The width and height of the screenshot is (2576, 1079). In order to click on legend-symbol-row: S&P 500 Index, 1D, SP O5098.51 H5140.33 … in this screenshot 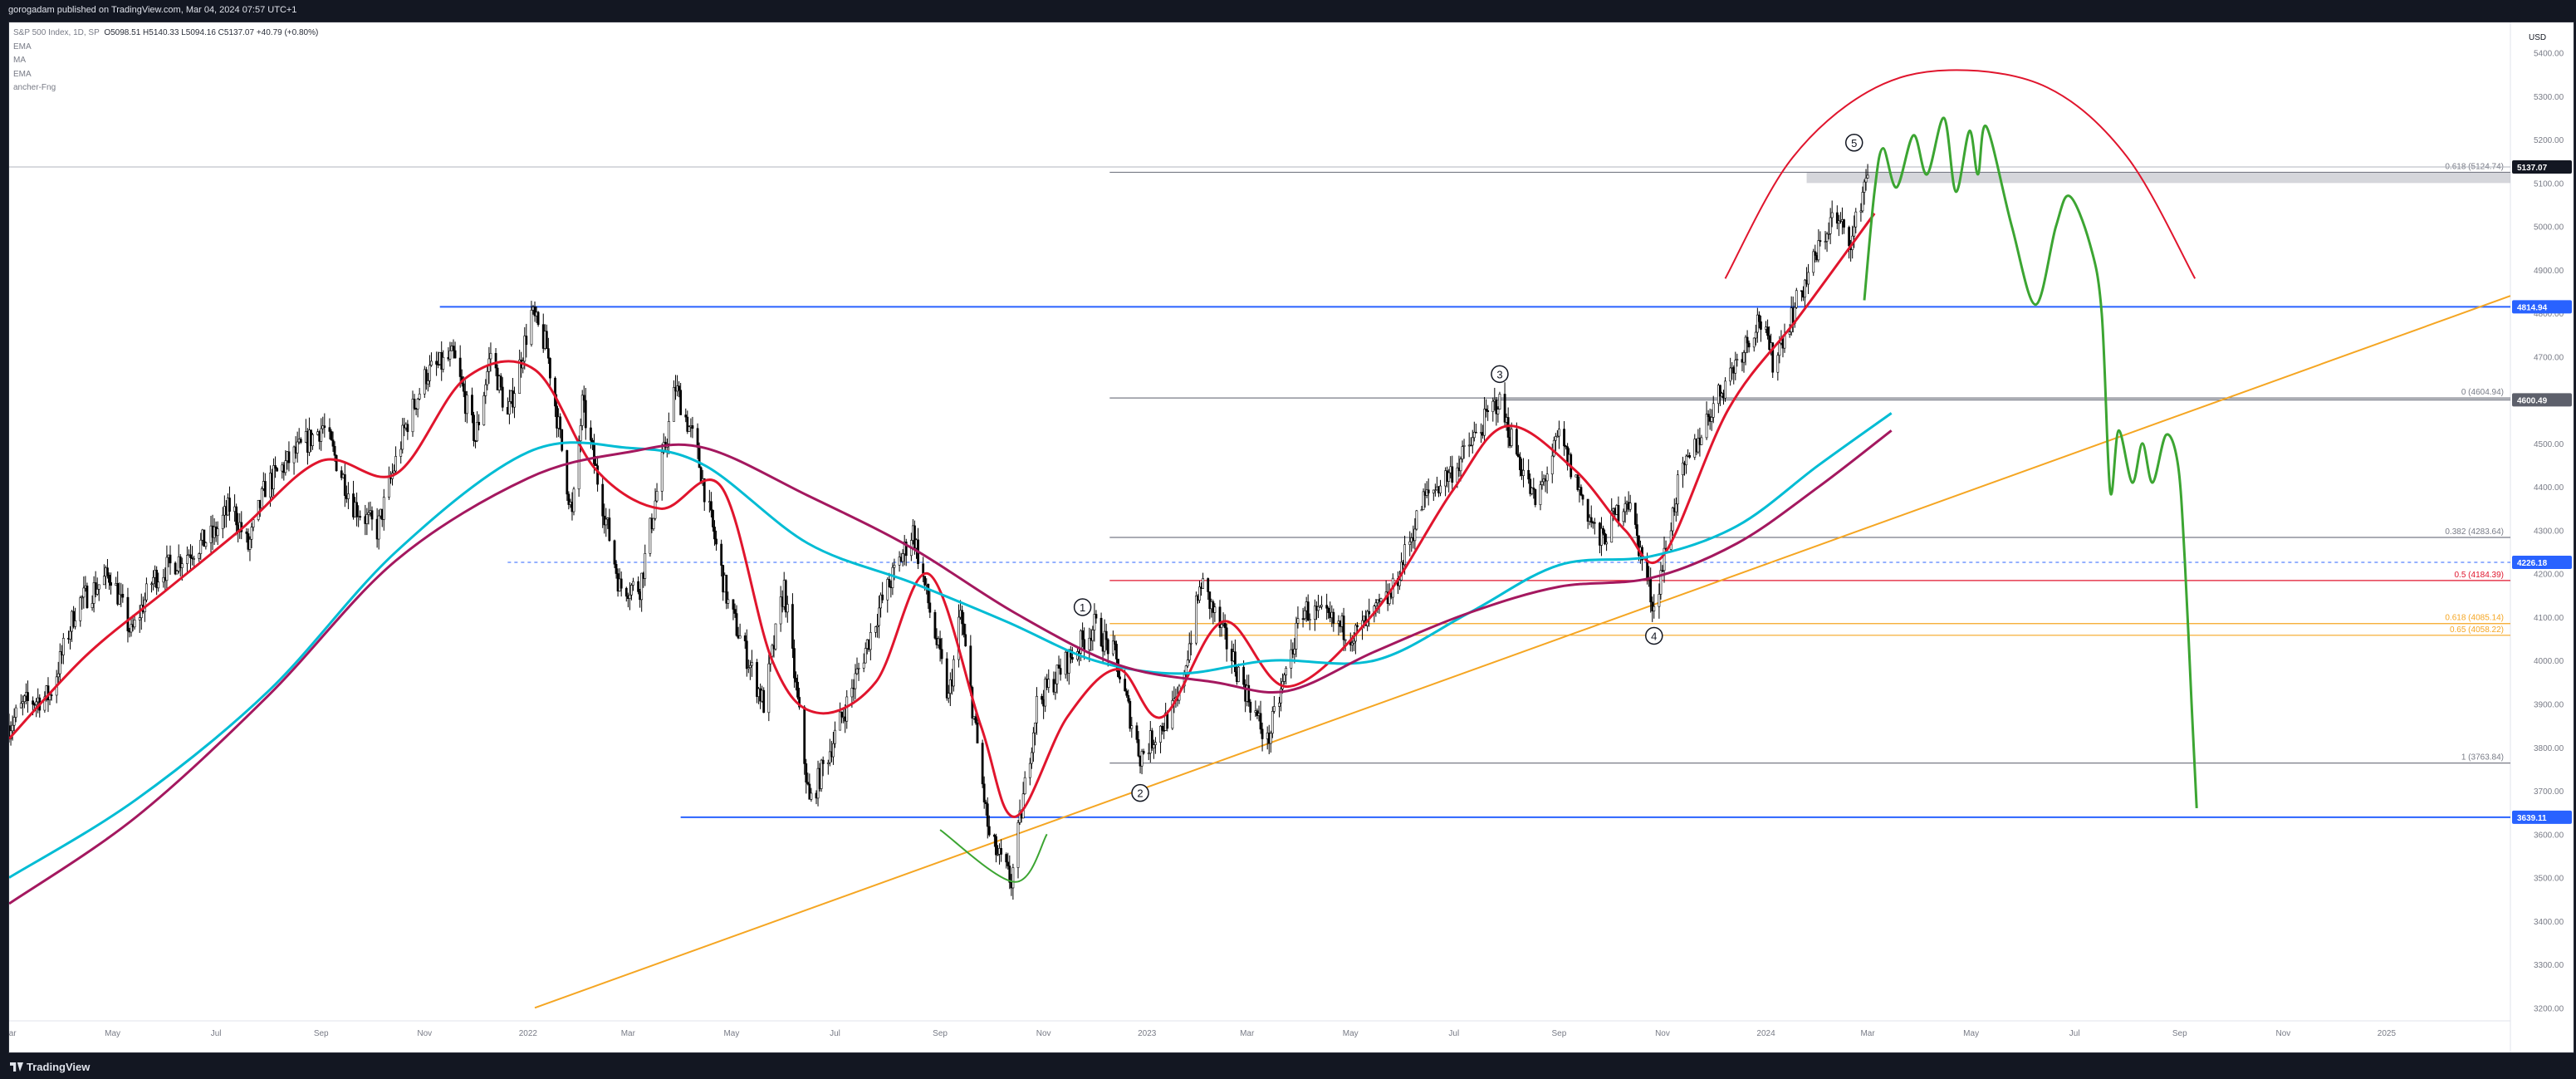, I will do `click(165, 34)`.